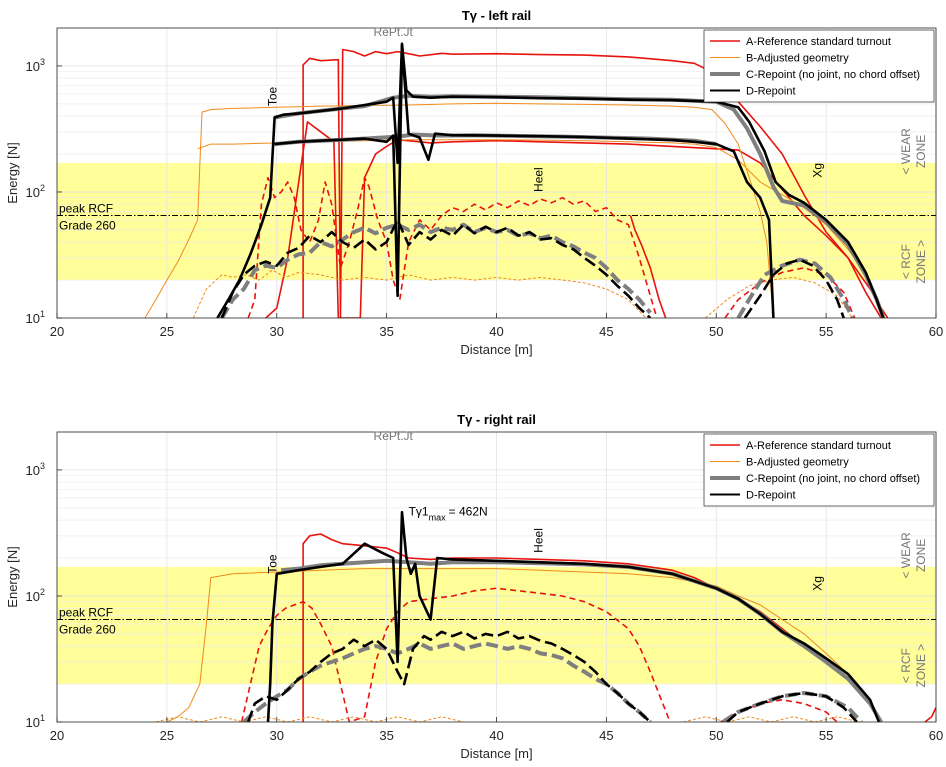  Describe the element at coordinates (496, 419) in the screenshot. I see `chart-title: Tγ - right rail` at that location.